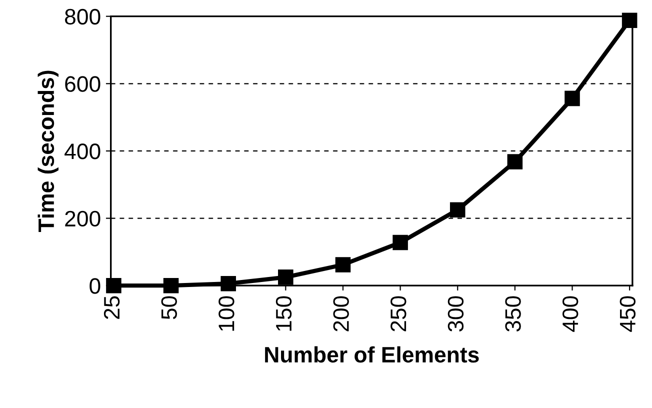 The height and width of the screenshot is (408, 652). Describe the element at coordinates (372, 354) in the screenshot. I see `x-axis-title: Number of Elements` at that location.